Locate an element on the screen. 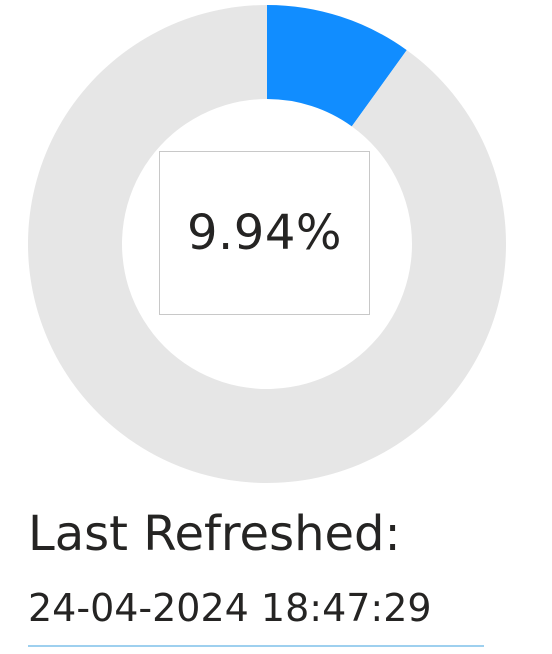  kpi-value: 9.94% is located at coordinates (264, 233).